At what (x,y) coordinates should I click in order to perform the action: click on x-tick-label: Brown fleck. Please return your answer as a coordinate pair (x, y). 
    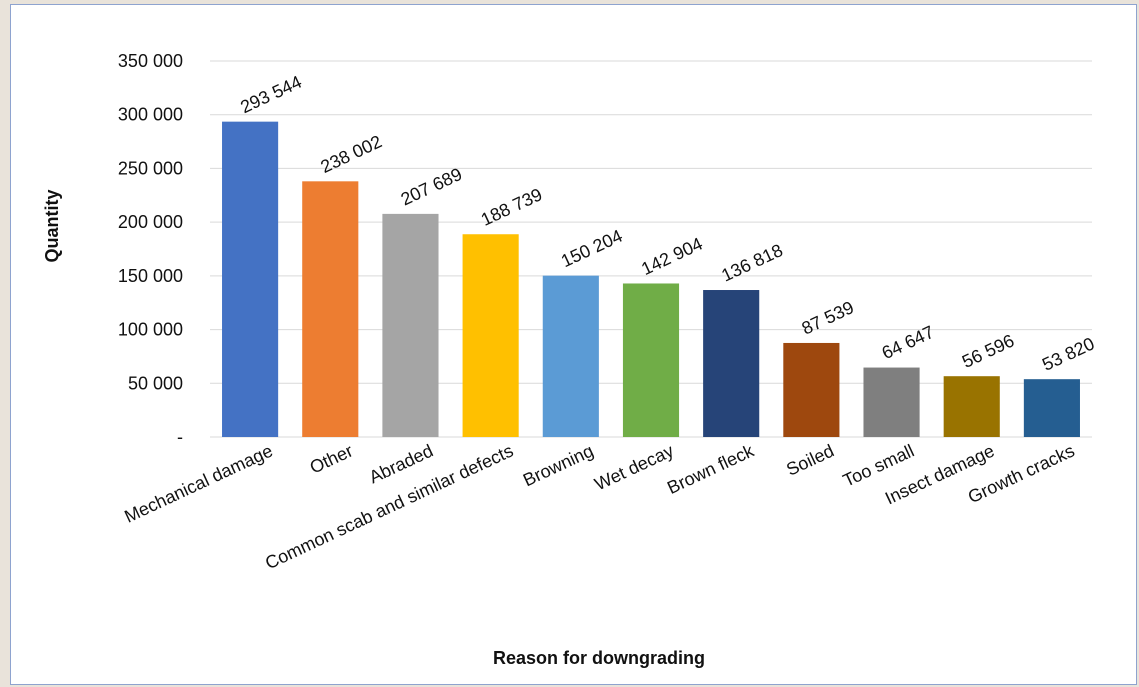
    Looking at the image, I should click on (711, 469).